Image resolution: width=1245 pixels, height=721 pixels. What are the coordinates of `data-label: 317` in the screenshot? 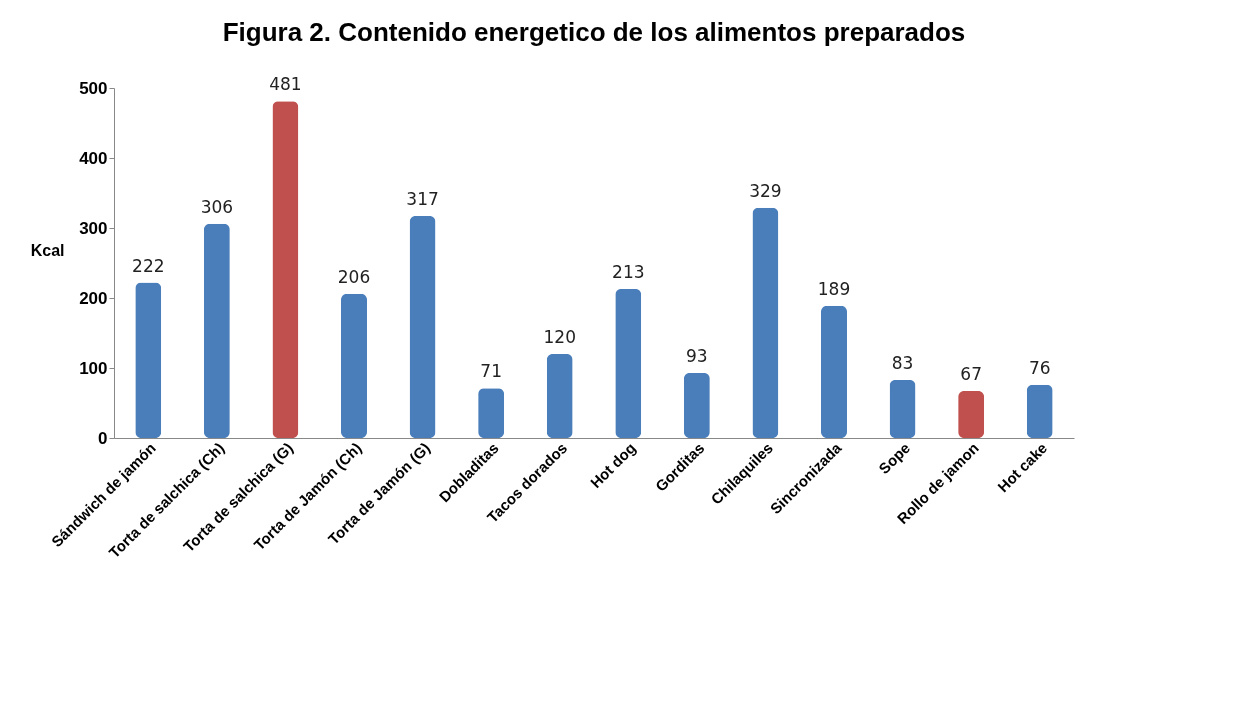 It's located at (422, 199).